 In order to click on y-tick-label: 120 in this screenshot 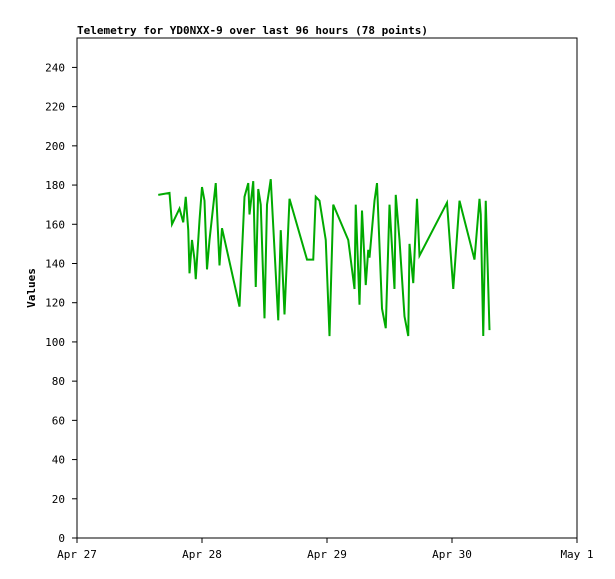, I will do `click(55, 303)`.